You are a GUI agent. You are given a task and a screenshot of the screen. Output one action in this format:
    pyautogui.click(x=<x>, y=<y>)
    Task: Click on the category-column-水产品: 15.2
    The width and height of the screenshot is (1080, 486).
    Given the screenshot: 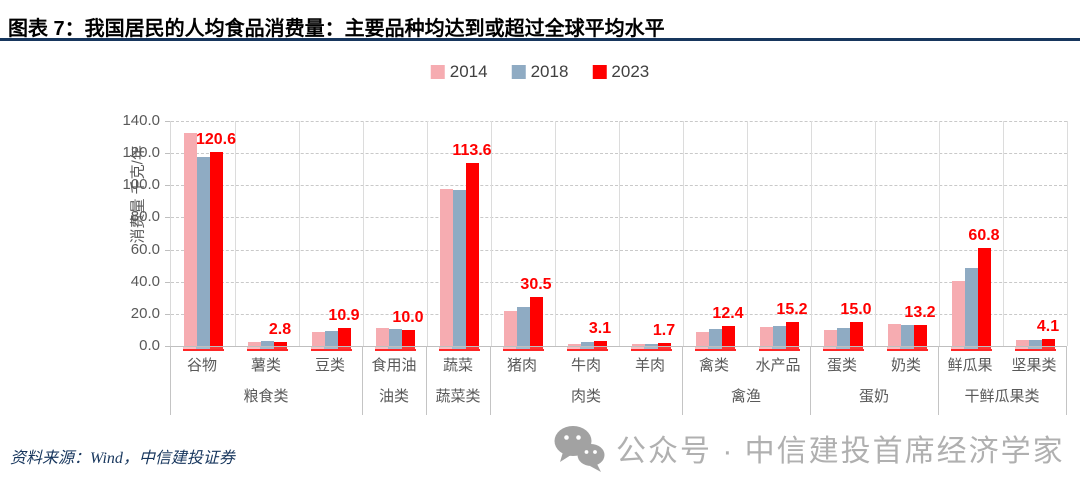 What is the action you would take?
    pyautogui.click(x=779, y=236)
    